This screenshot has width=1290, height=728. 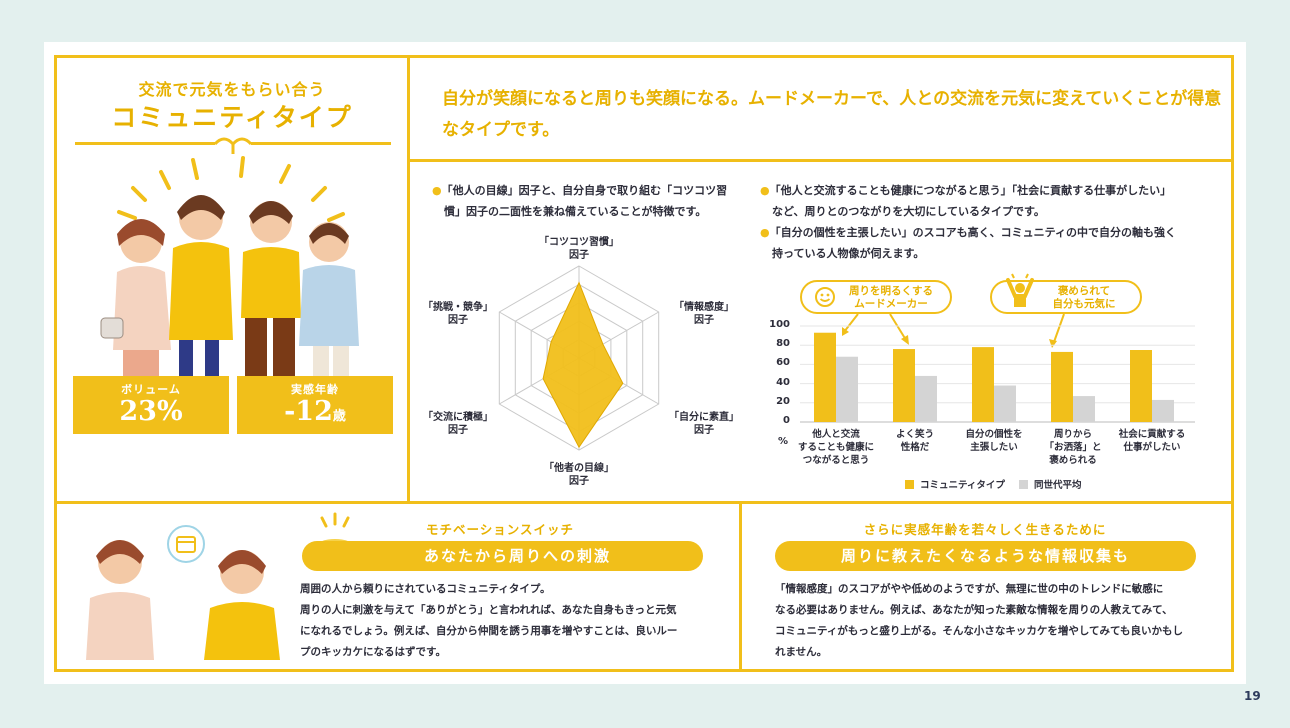 I want to click on cheering-person-icon, so click(x=1020, y=290).